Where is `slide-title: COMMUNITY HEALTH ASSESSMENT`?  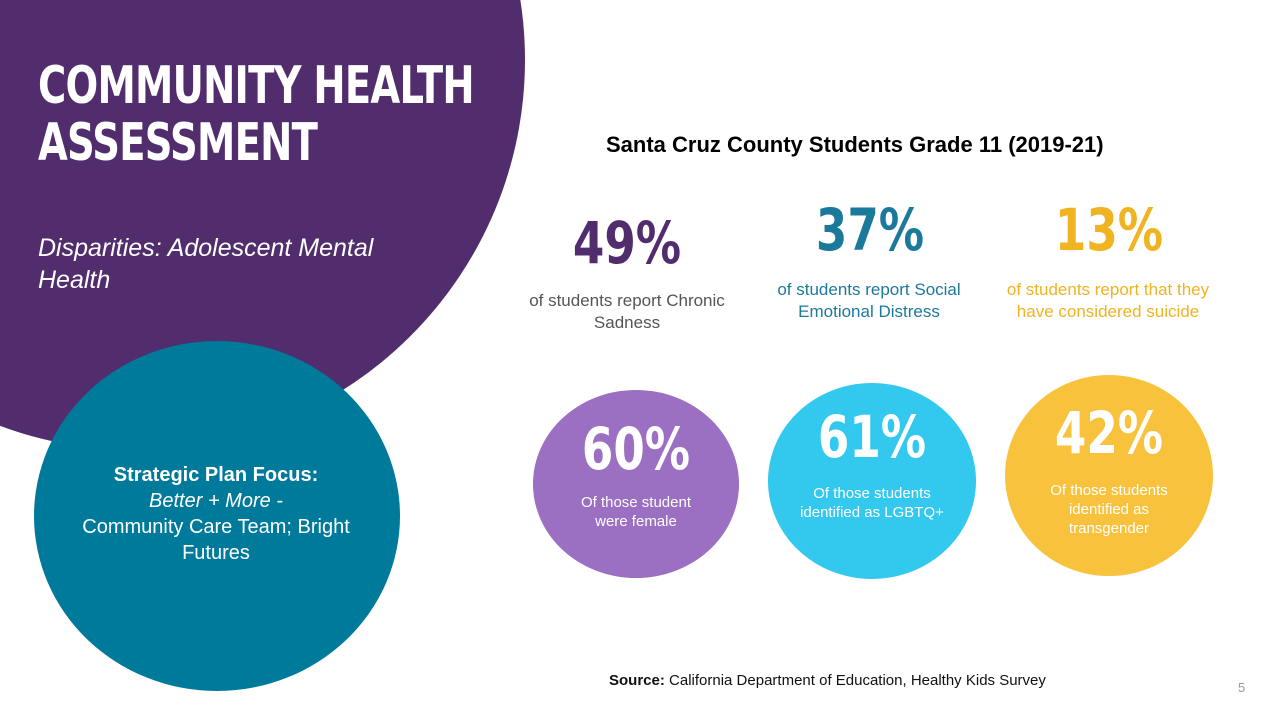 slide-title: COMMUNITY HEALTH ASSESSMENT is located at coordinates (256, 114).